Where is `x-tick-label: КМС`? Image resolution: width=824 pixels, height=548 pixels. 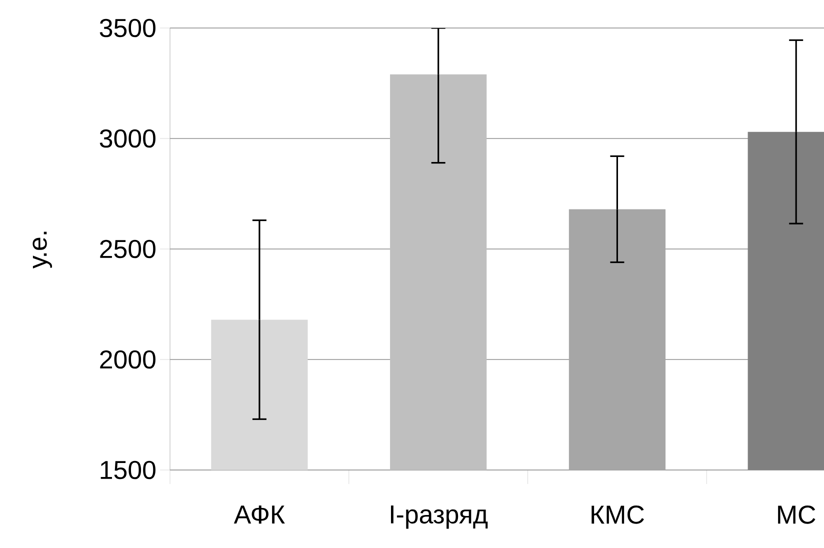 x-tick-label: КМС is located at coordinates (618, 515).